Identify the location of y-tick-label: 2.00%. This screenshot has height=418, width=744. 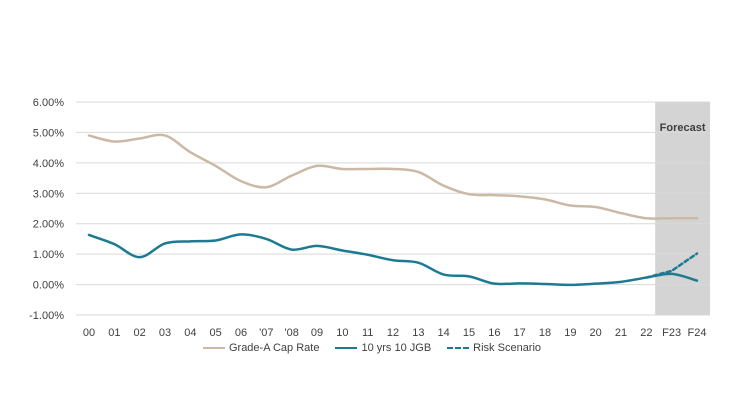
(48, 225).